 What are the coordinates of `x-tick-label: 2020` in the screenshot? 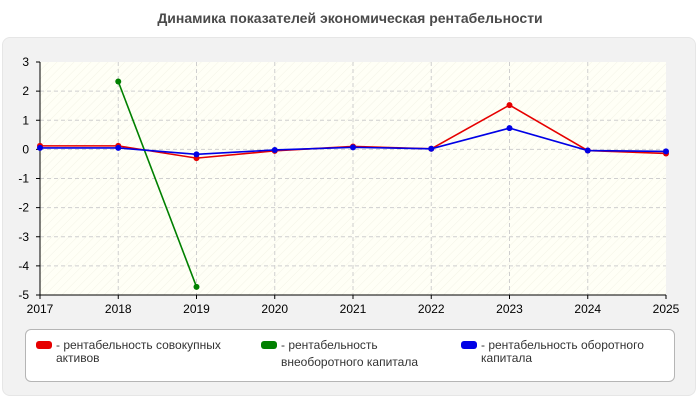 It's located at (274, 309).